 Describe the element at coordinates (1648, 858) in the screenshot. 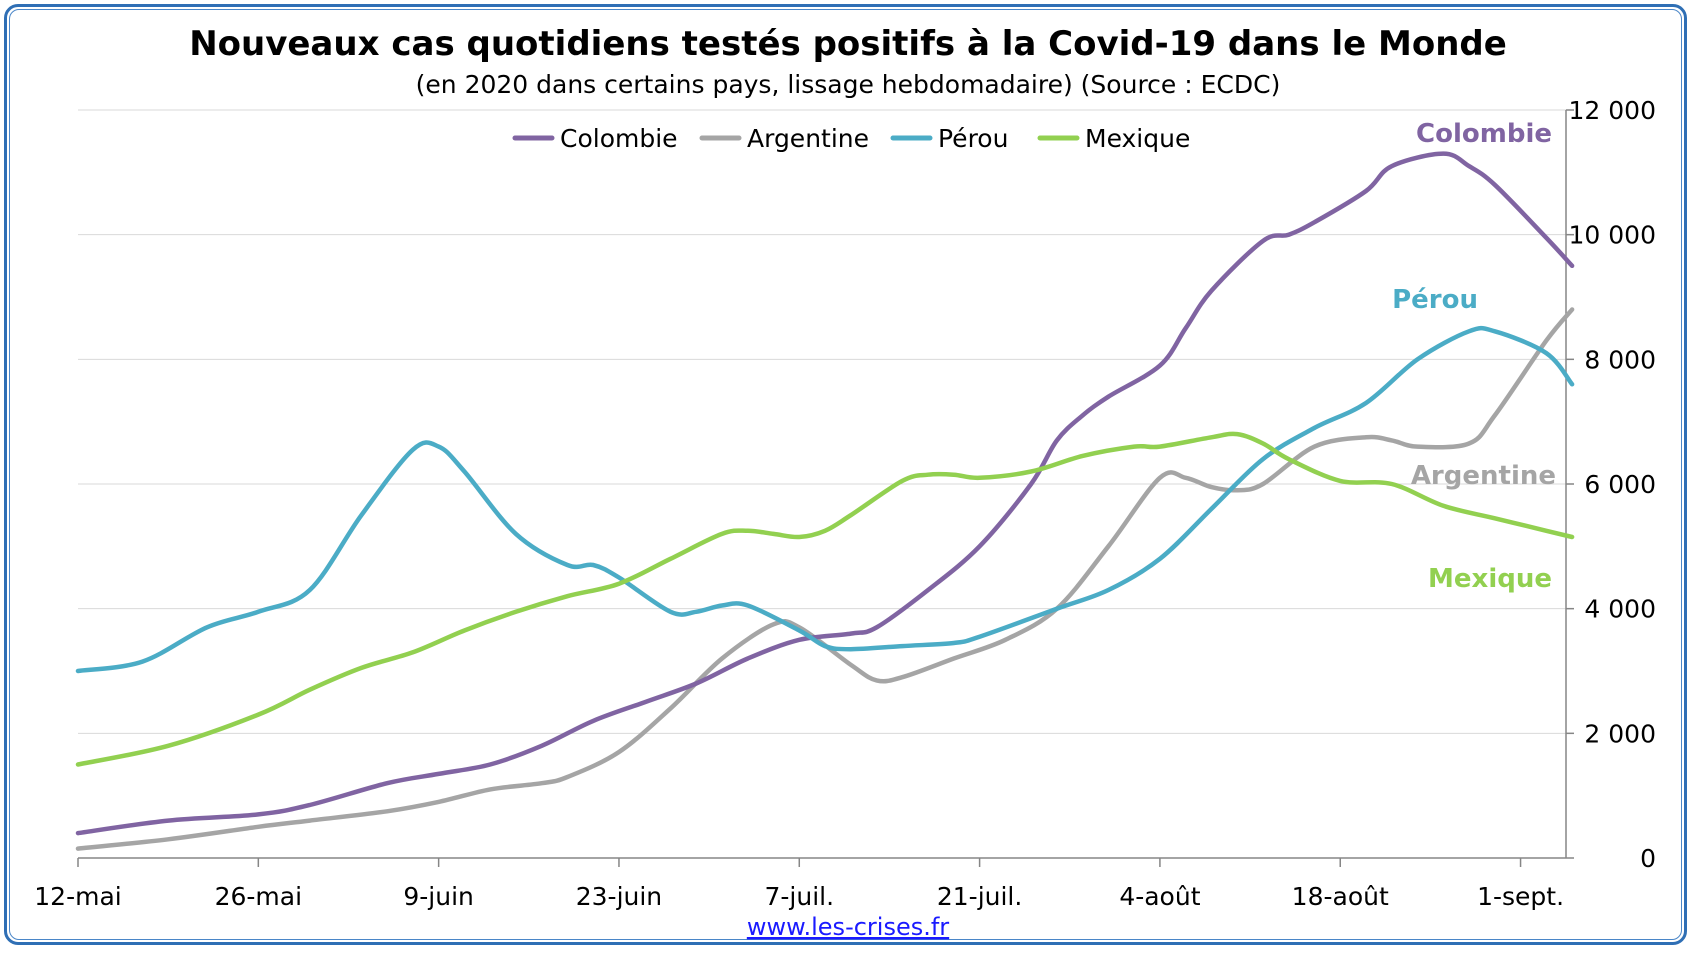

I see `y-tick-label: 0` at that location.